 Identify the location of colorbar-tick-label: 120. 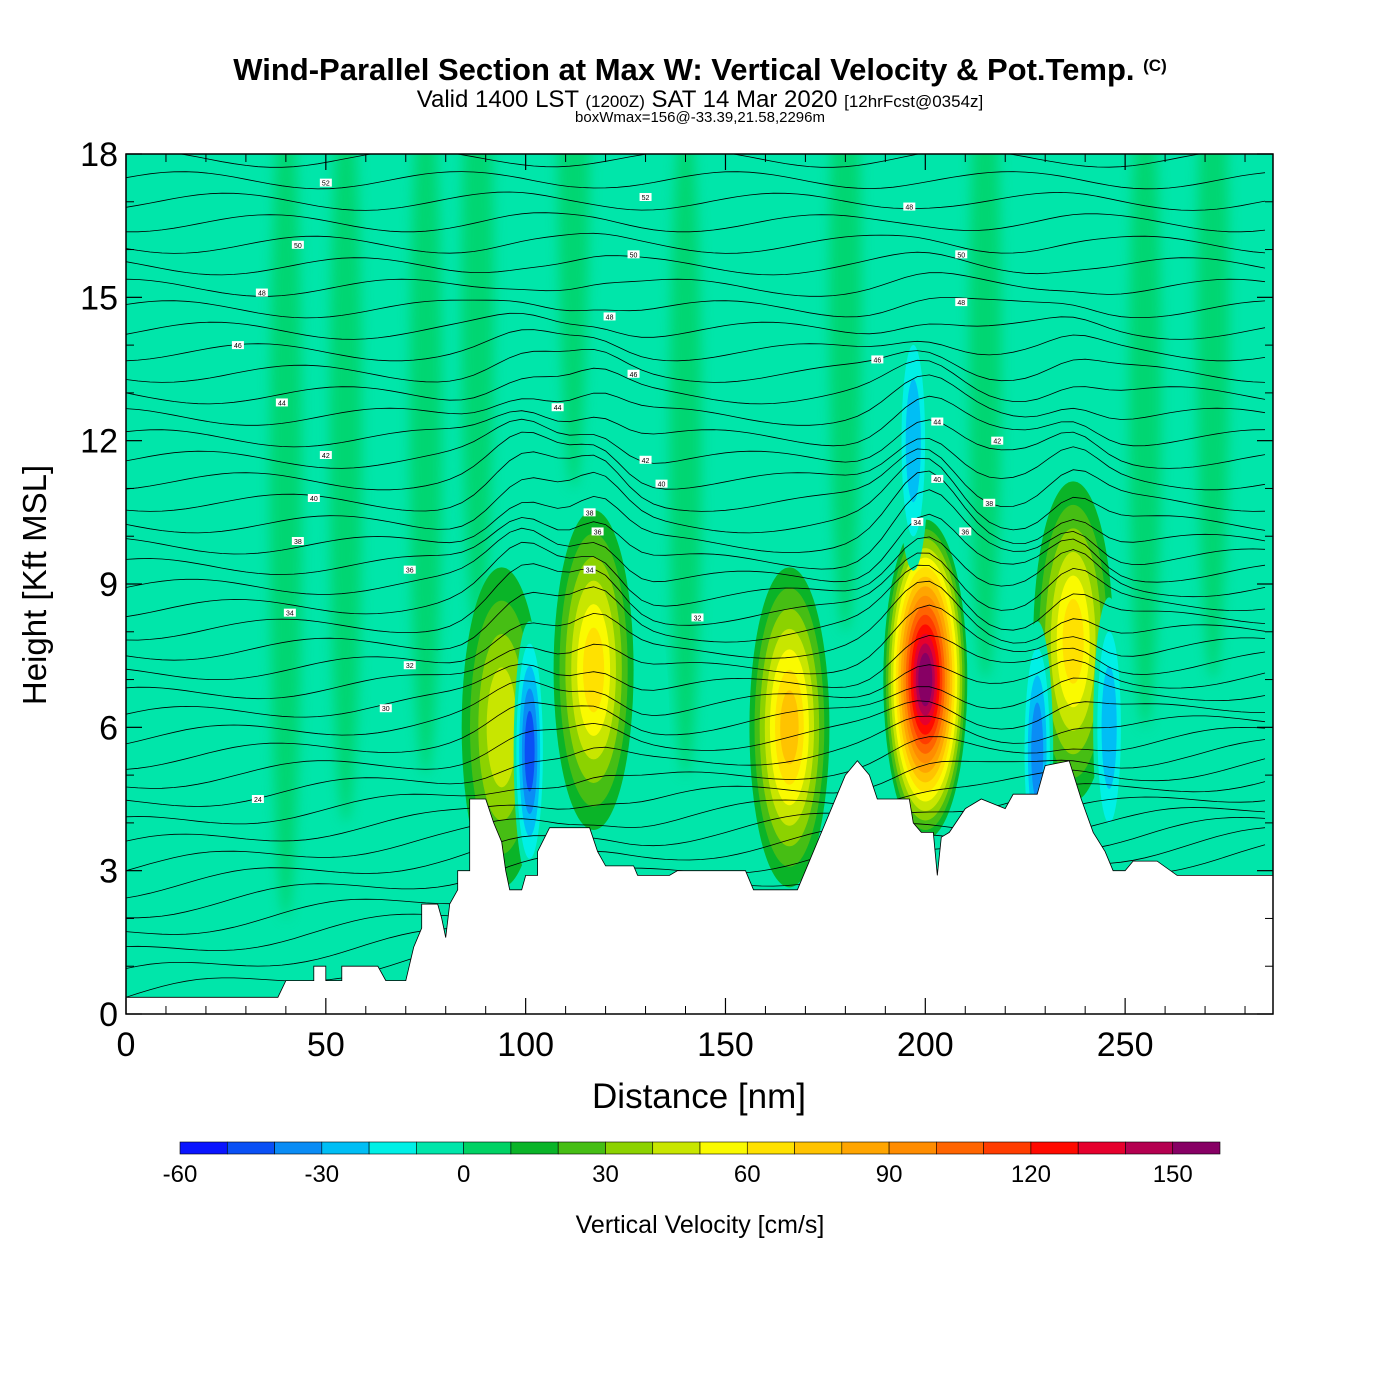
(1031, 1174).